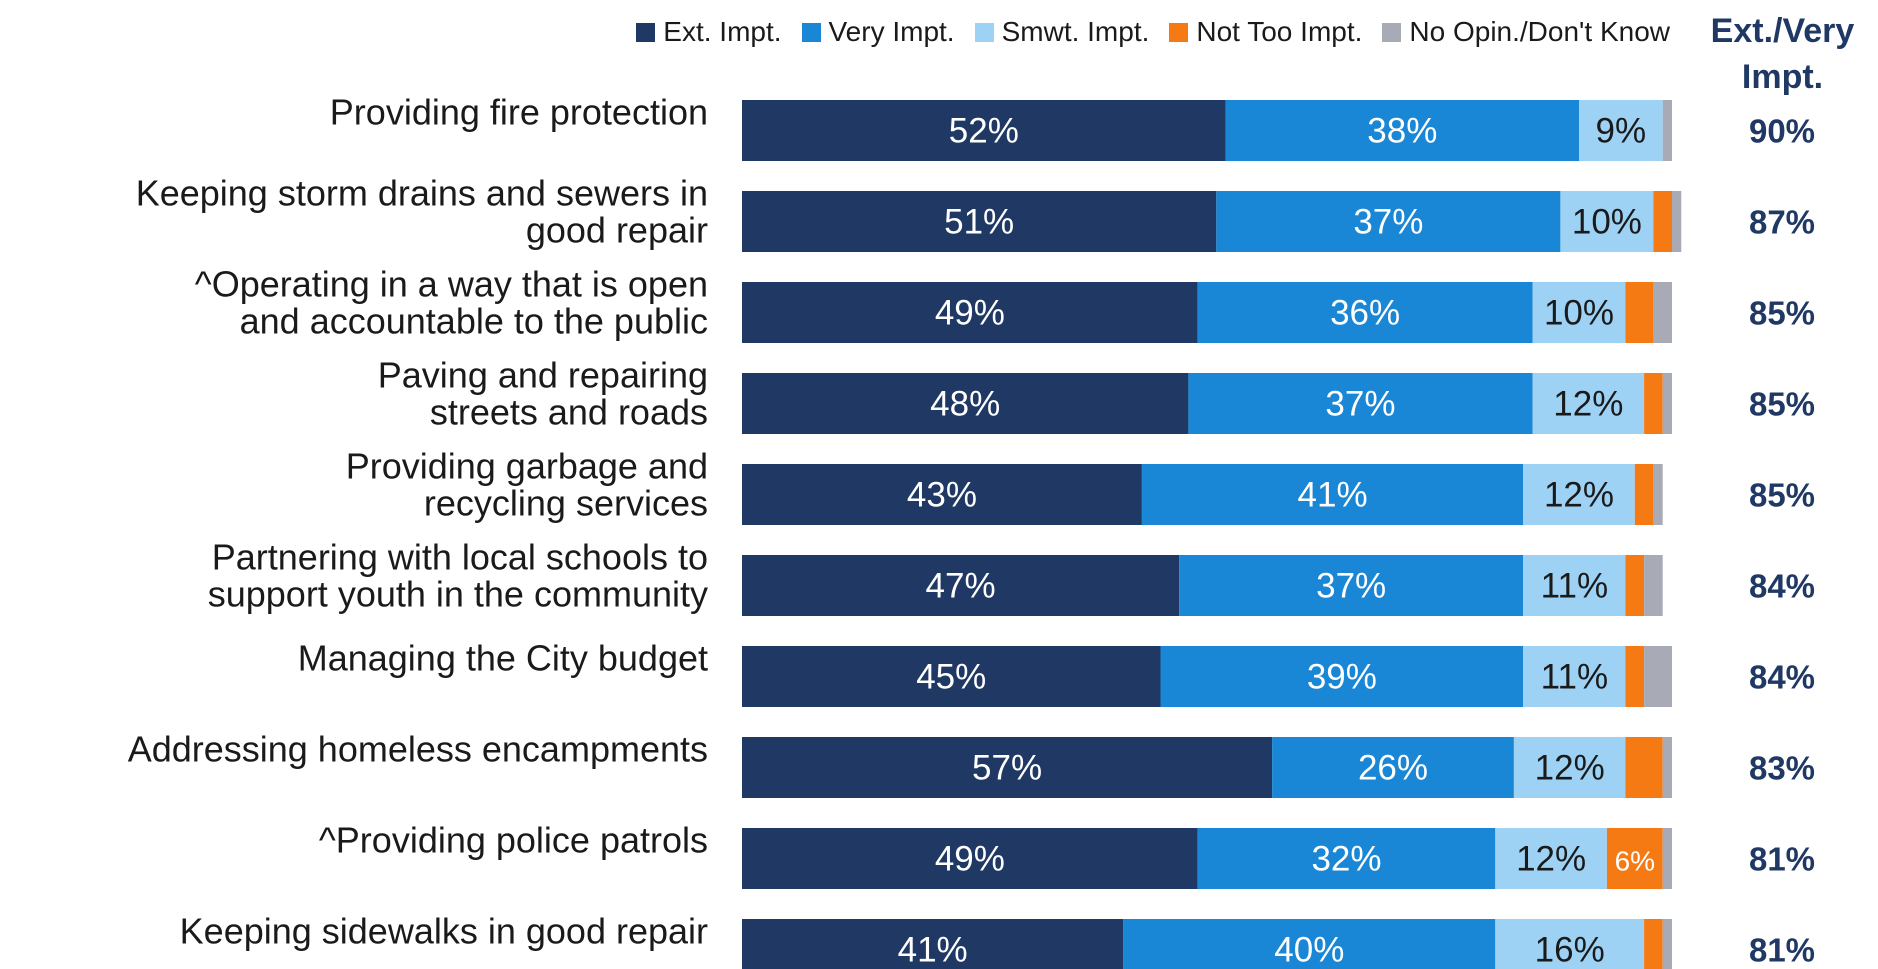 The width and height of the screenshot is (1878, 969). I want to click on data-label: 32%, so click(1346, 859).